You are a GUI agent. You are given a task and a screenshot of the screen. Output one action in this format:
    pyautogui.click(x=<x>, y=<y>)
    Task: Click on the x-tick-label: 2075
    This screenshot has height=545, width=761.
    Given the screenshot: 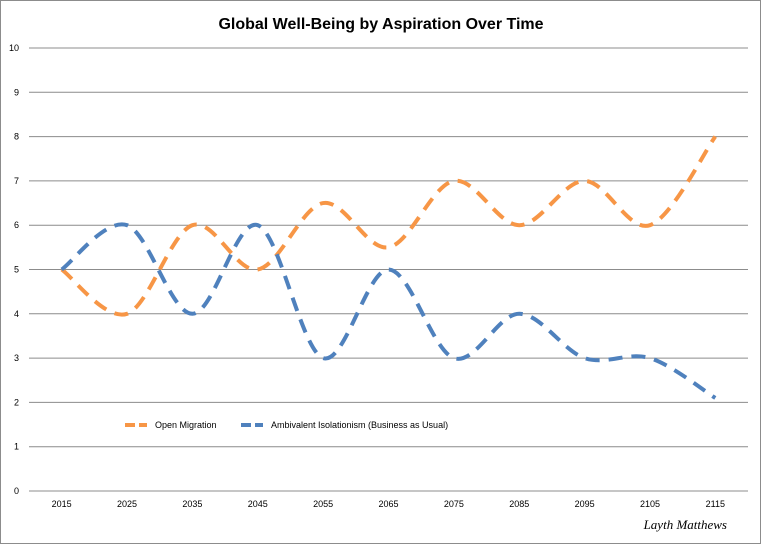 What is the action you would take?
    pyautogui.click(x=454, y=504)
    